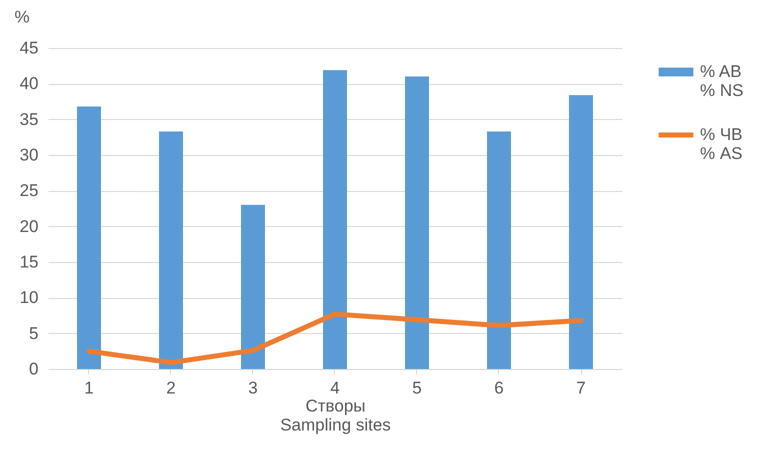 This screenshot has width=779, height=470. I want to click on legend-label: % AB % NS, so click(722, 81).